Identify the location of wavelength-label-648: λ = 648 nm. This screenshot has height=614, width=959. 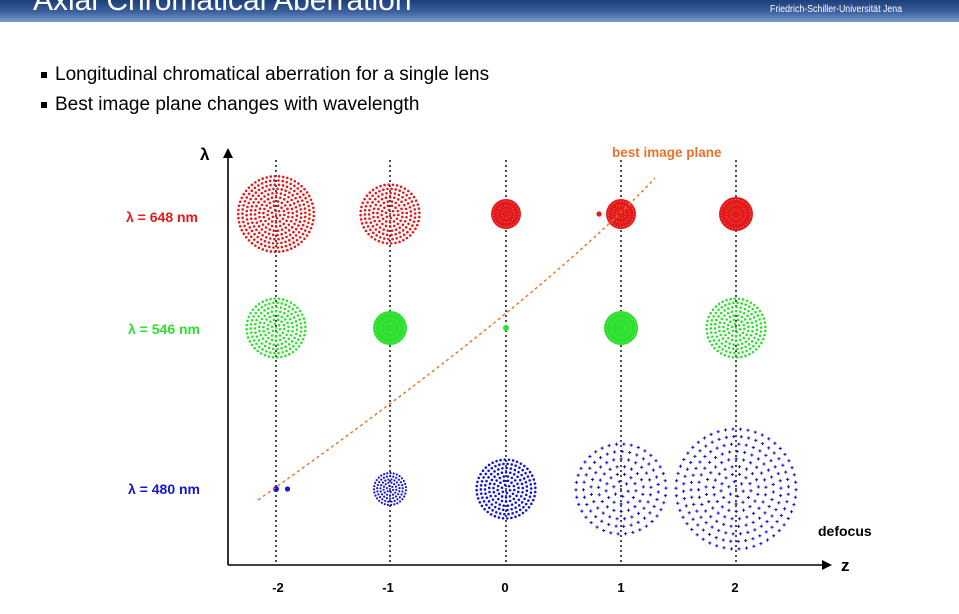
(162, 217).